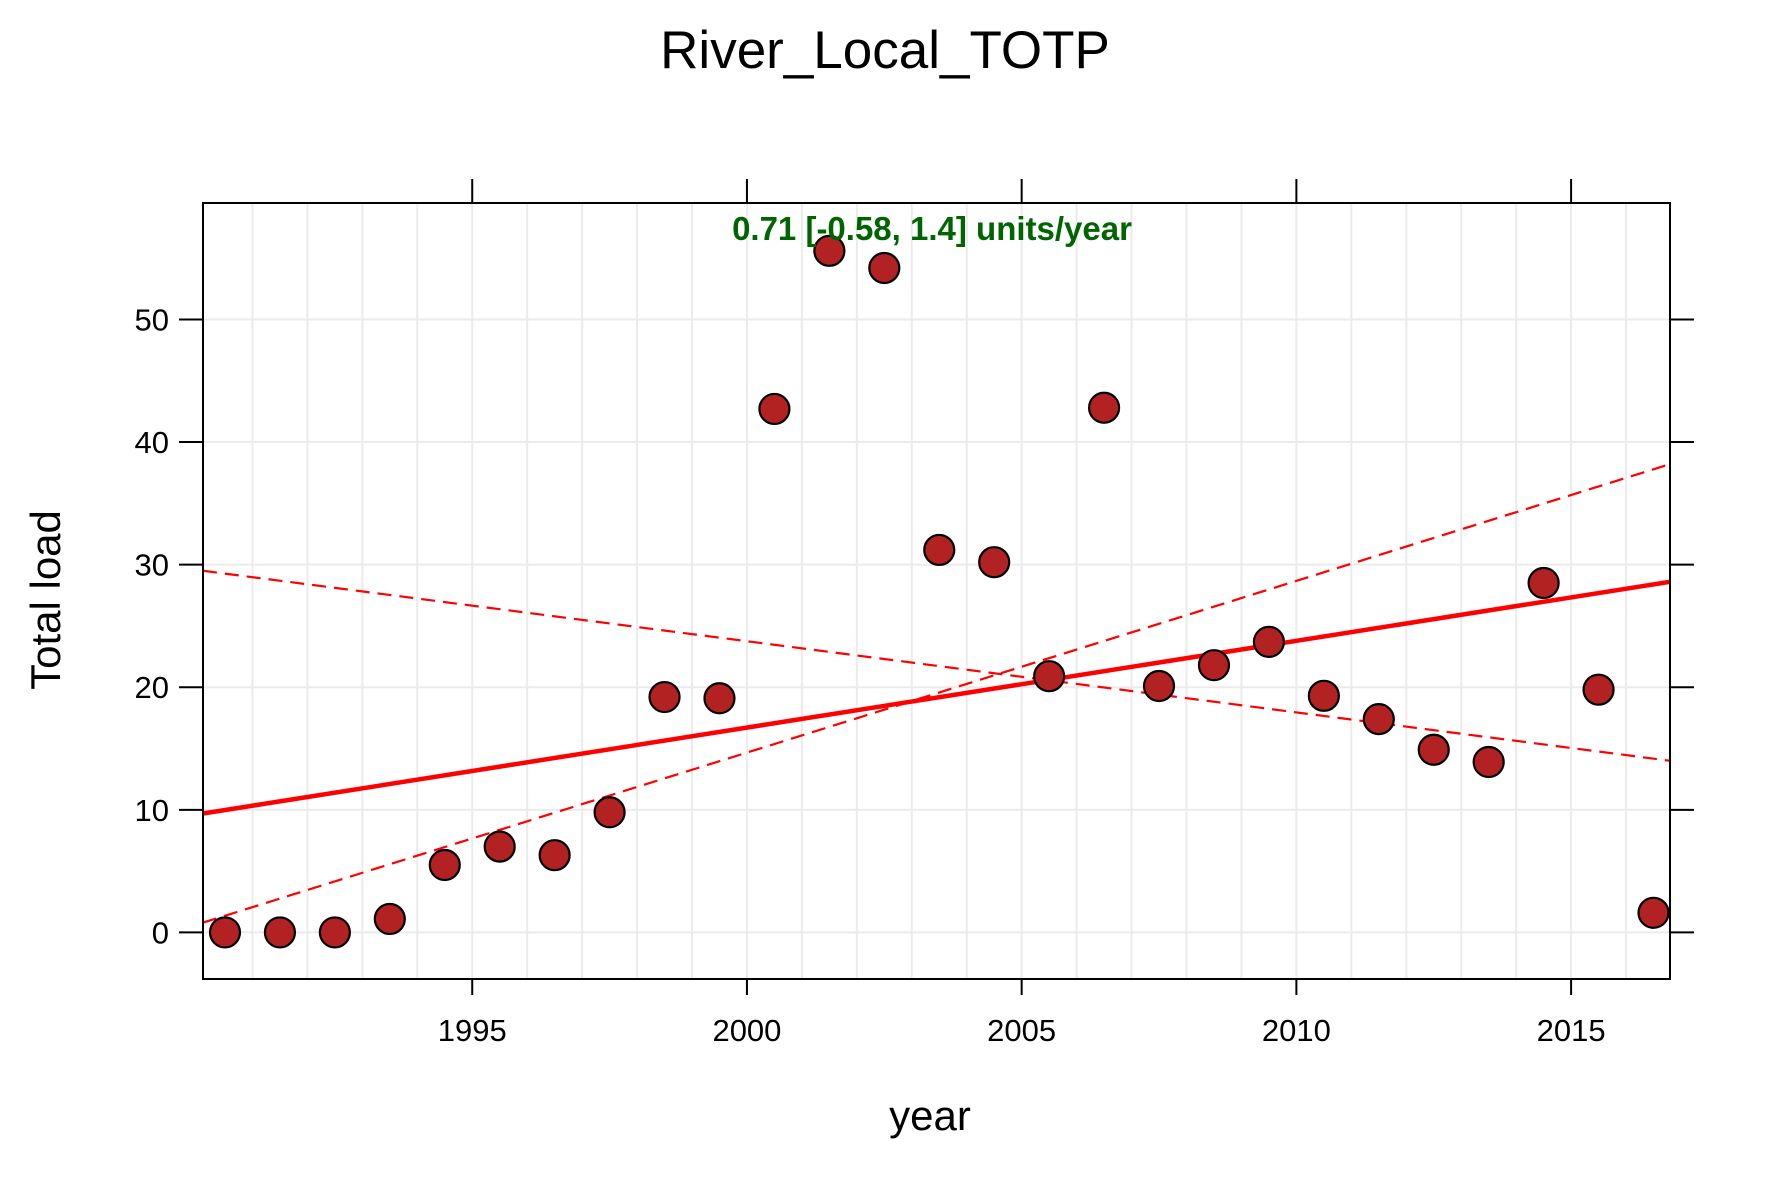  I want to click on y-tick-label: 0, so click(160, 932).